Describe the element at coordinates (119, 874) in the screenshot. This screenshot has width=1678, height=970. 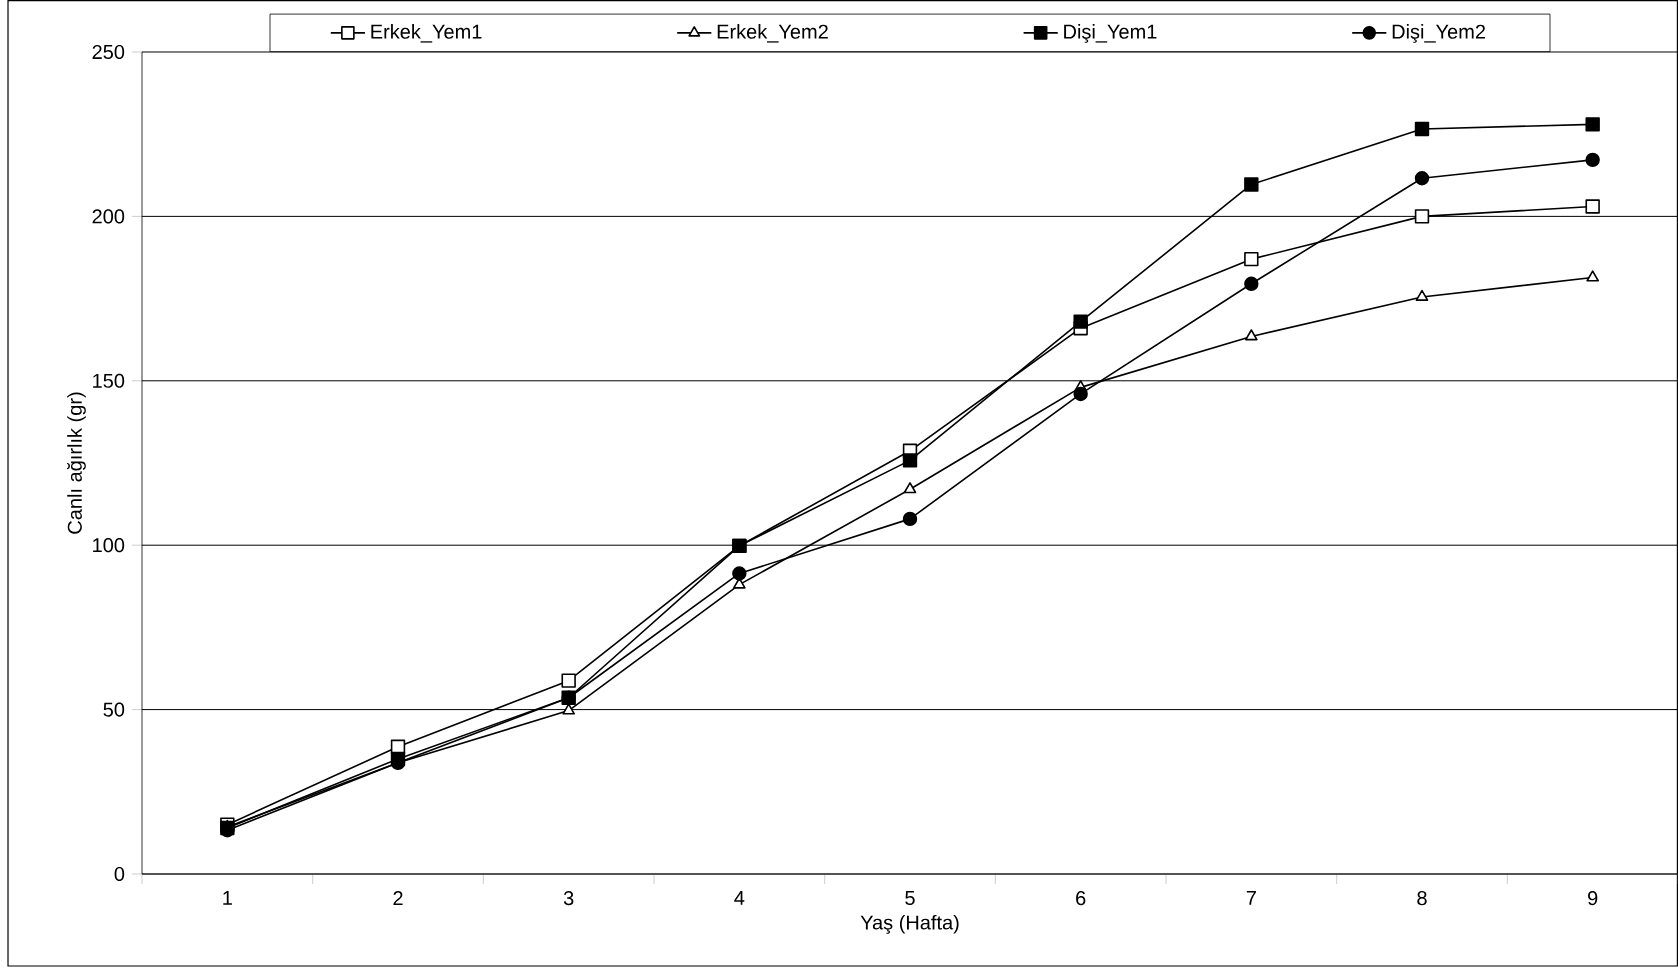
I see `y-tick-label: 0` at that location.